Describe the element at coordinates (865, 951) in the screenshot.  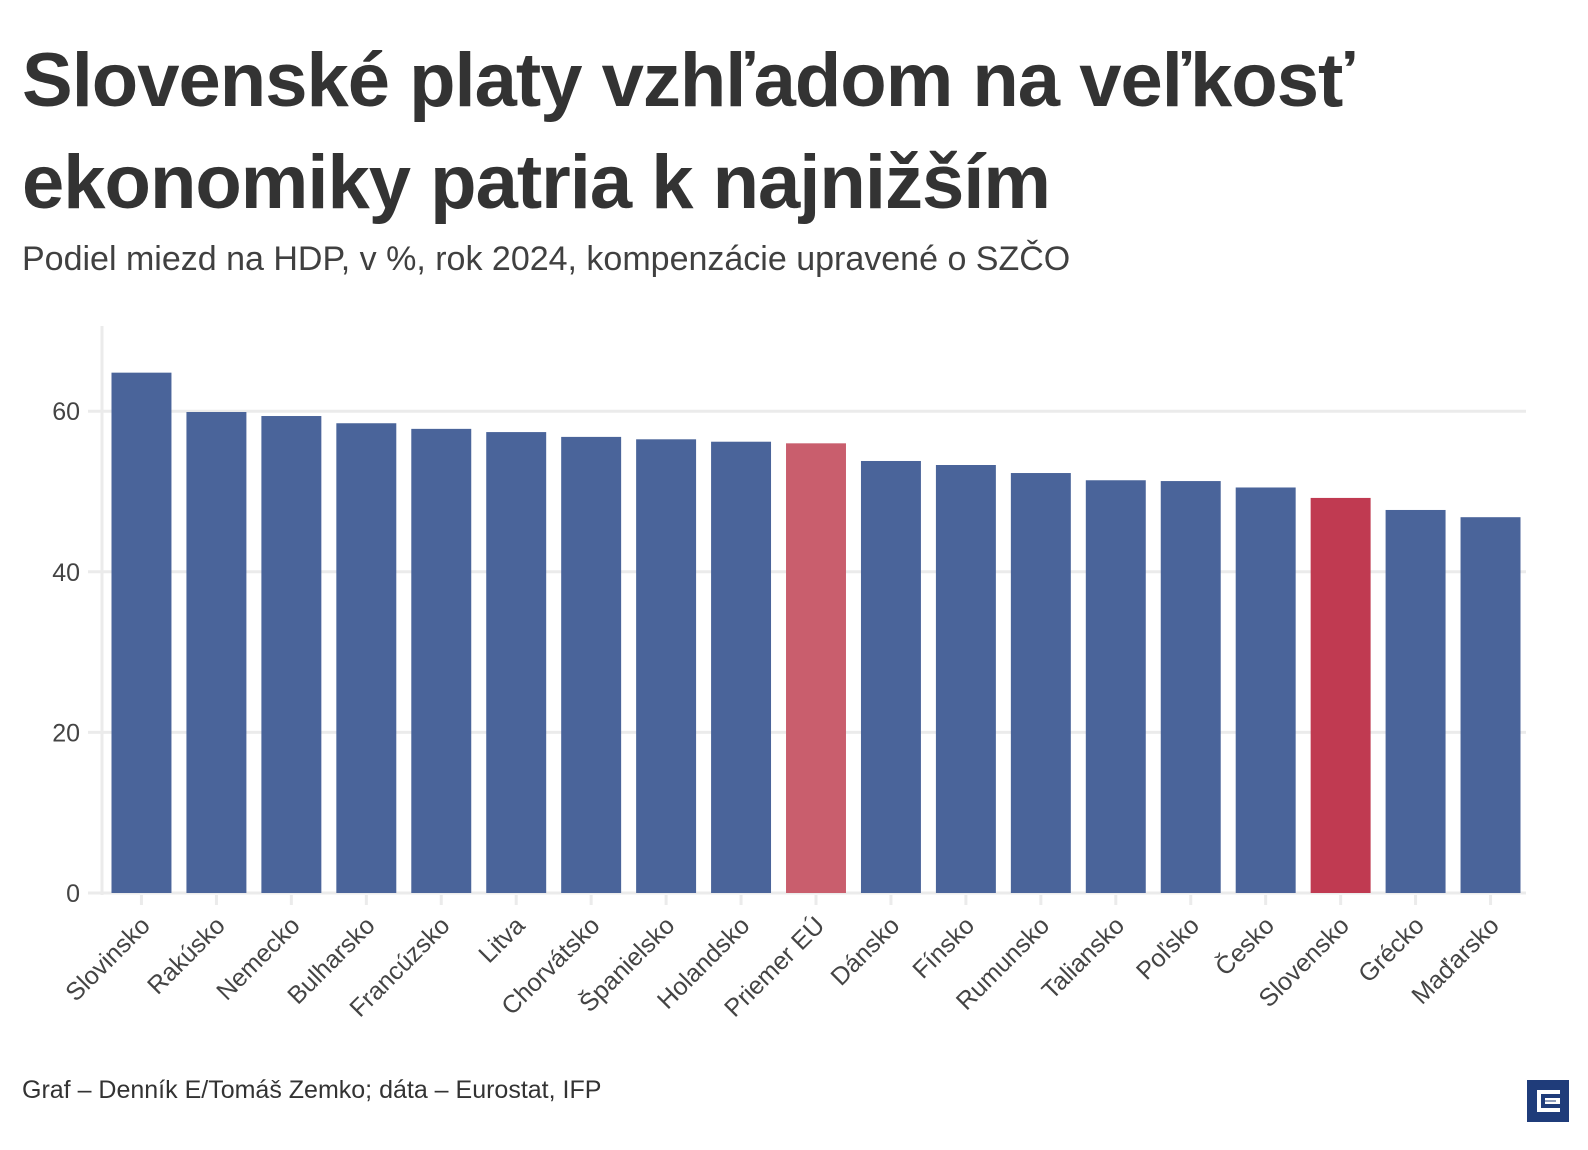
I see `x-tick-label: Dánsko` at that location.